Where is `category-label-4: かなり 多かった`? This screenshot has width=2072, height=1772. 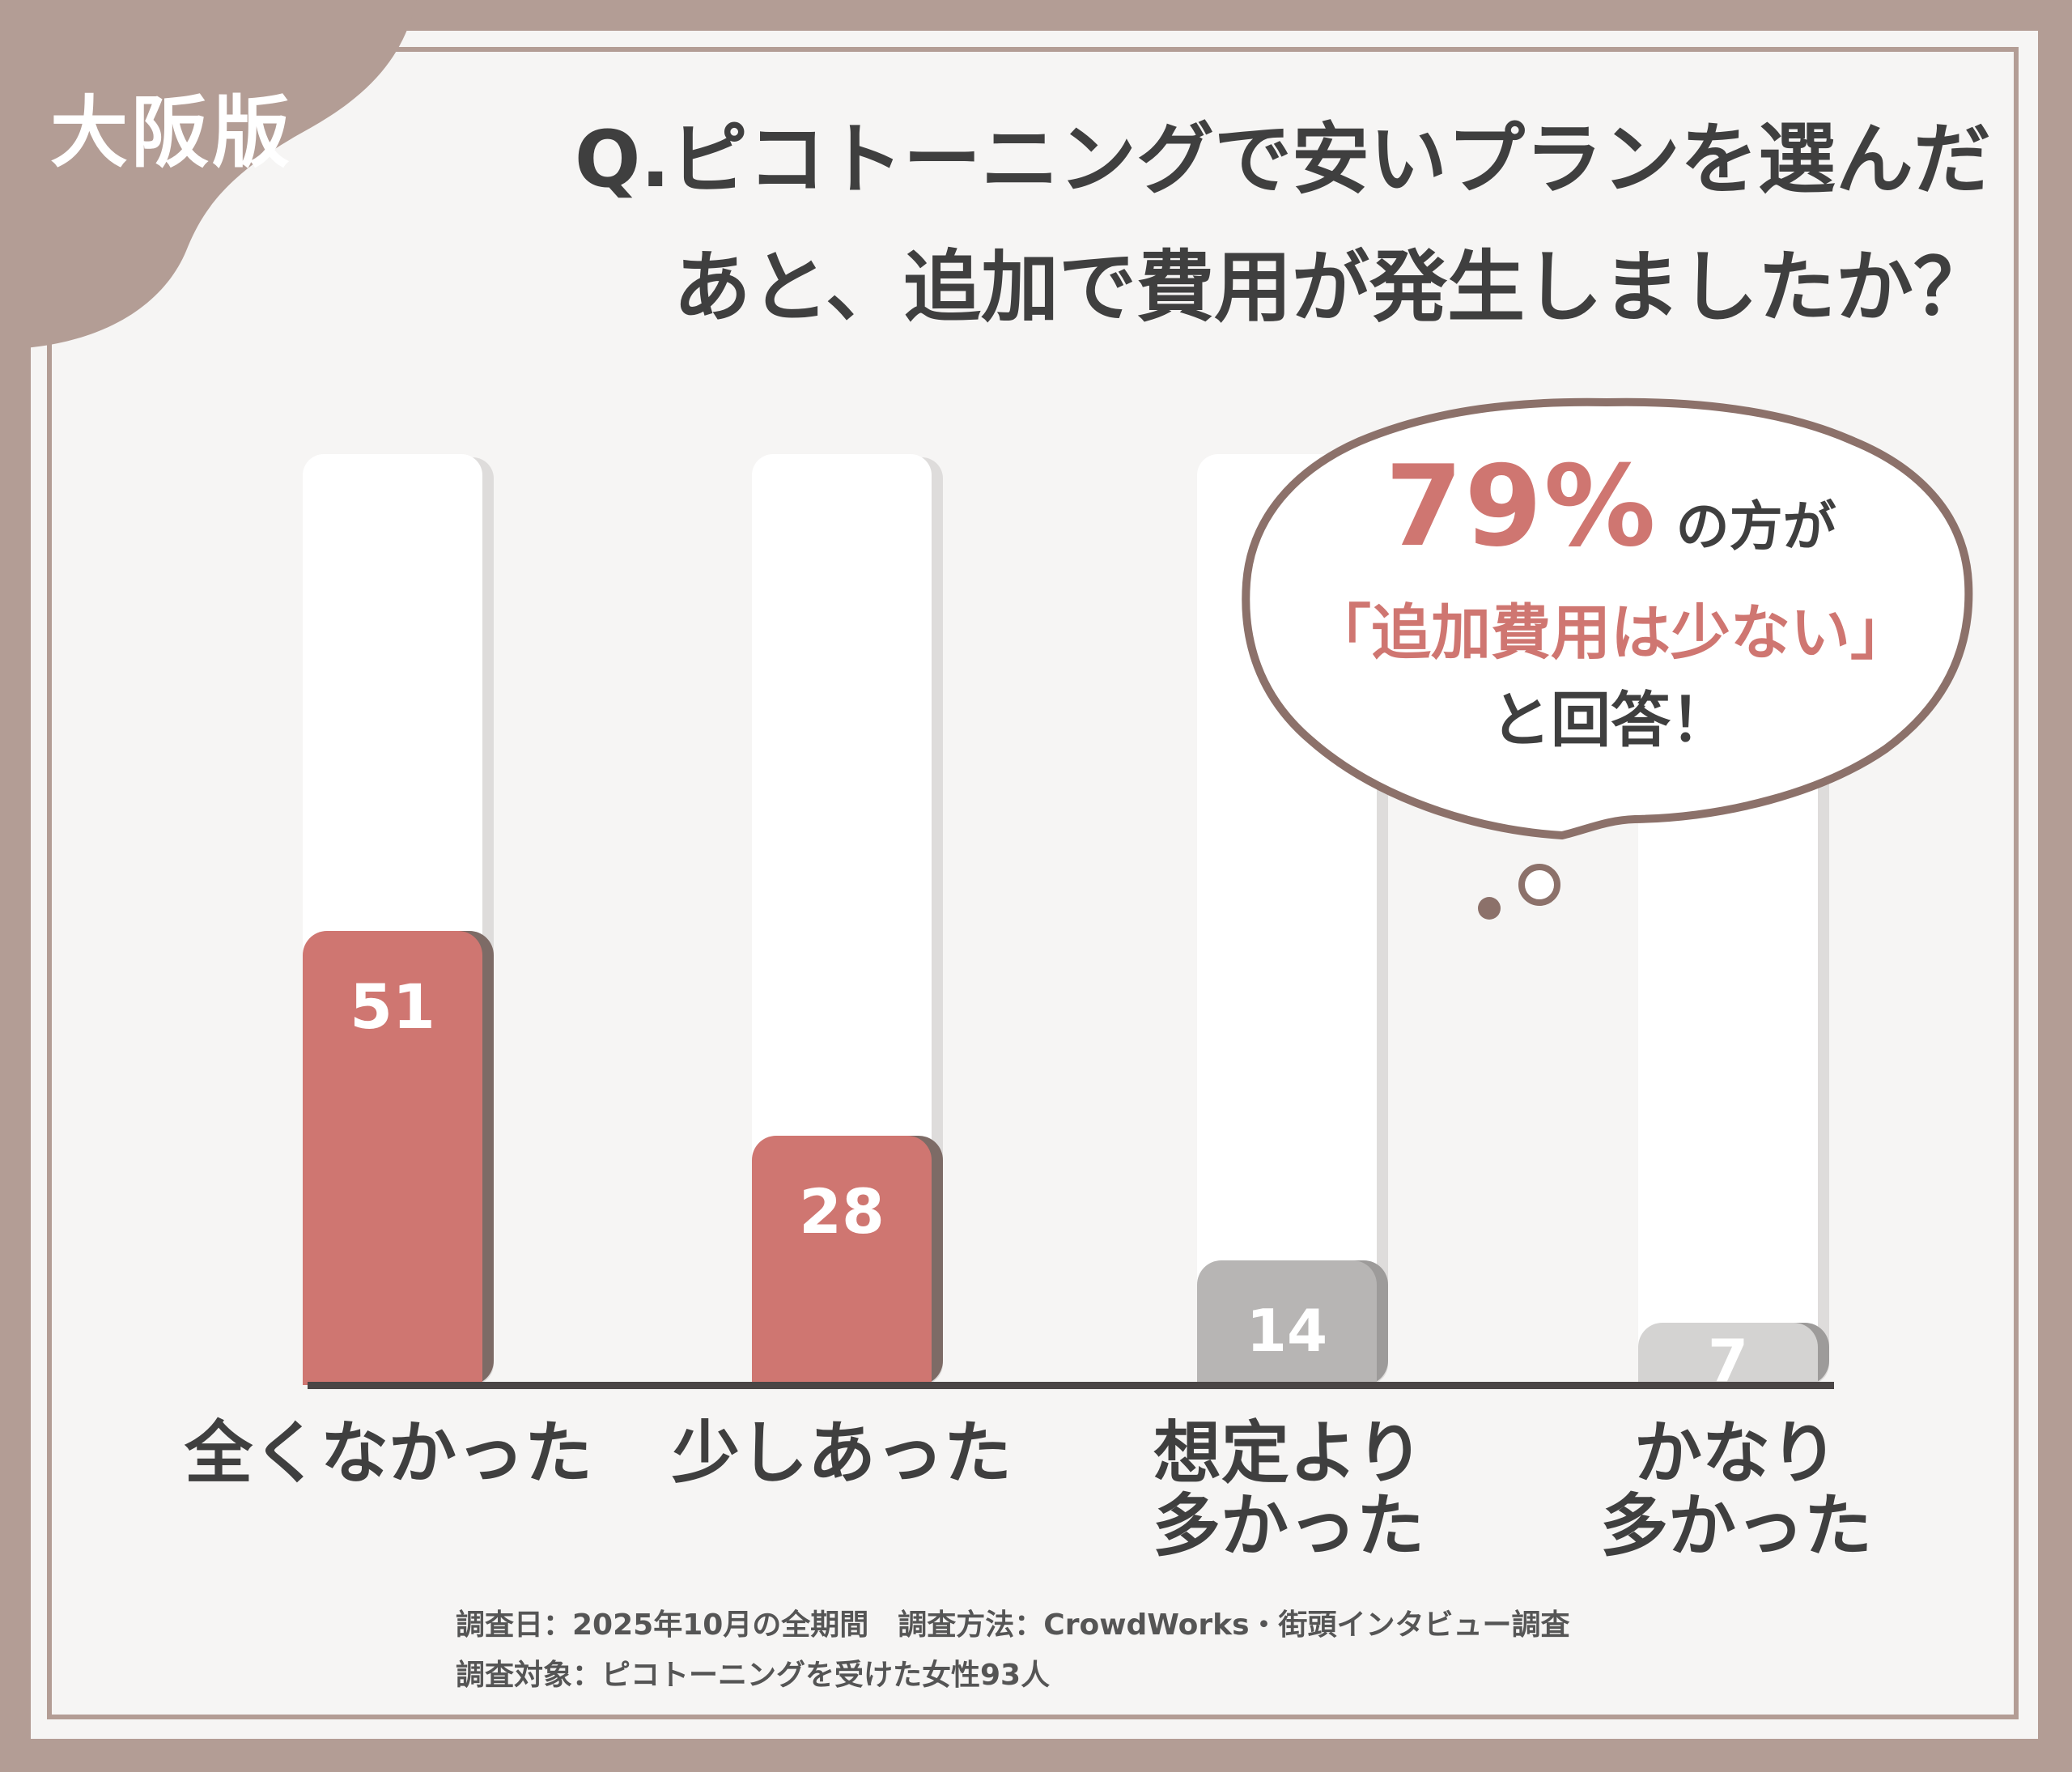
category-label-4: かなり 多かった is located at coordinates (1736, 1490).